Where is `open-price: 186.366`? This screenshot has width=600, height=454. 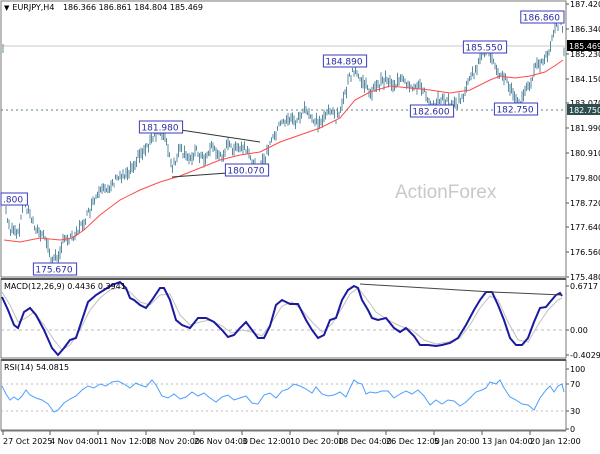 open-price: 186.366 is located at coordinates (79, 7).